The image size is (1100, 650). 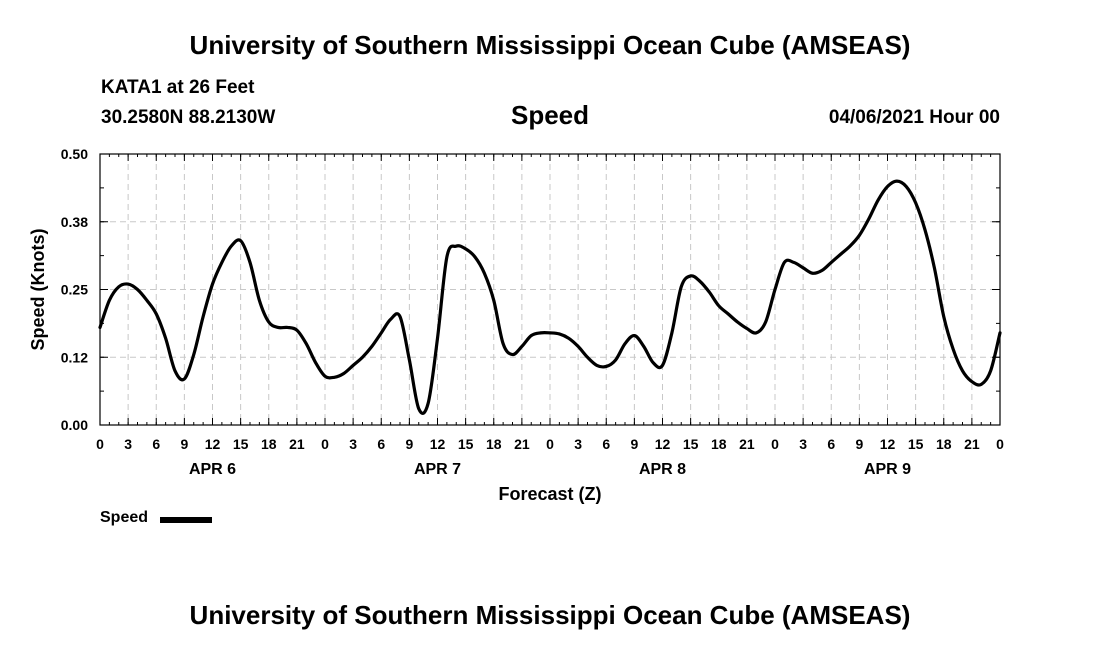 What do you see at coordinates (662, 469) in the screenshot?
I see `day-label: APR 8` at bounding box center [662, 469].